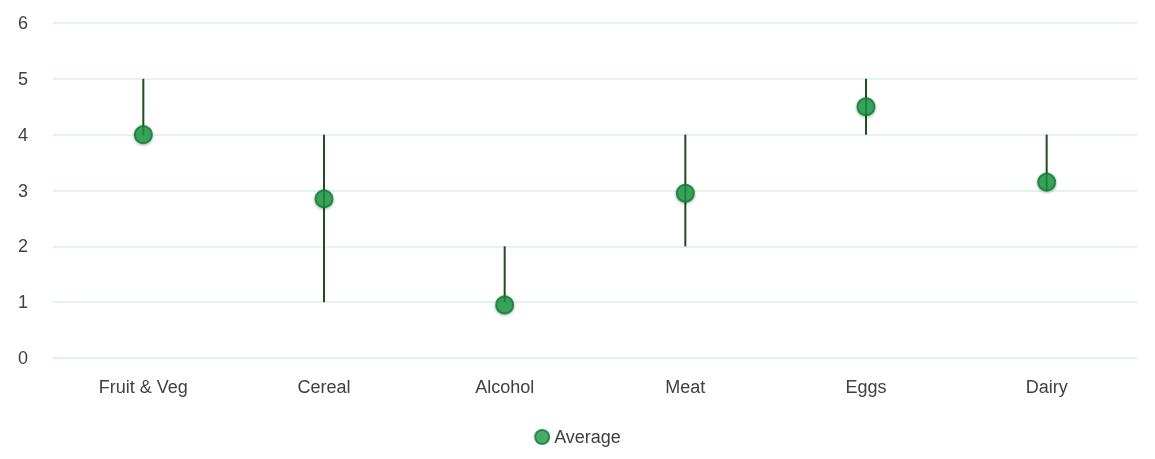 The image size is (1155, 459). What do you see at coordinates (505, 387) in the screenshot?
I see `x-tick-label: Alcohol` at bounding box center [505, 387].